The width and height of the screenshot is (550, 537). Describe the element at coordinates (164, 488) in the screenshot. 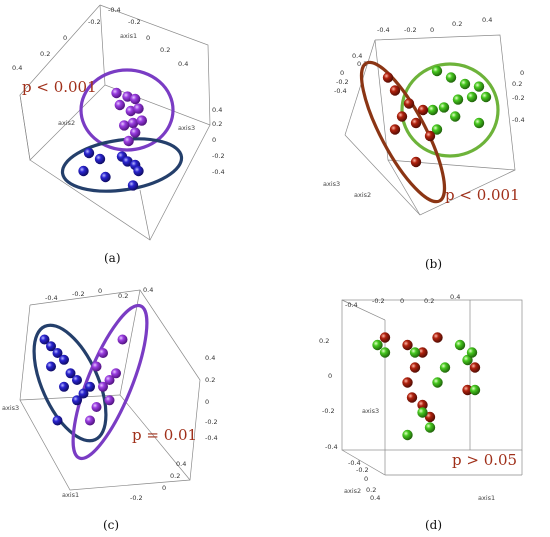

I see `tick-c-13: 0` at that location.